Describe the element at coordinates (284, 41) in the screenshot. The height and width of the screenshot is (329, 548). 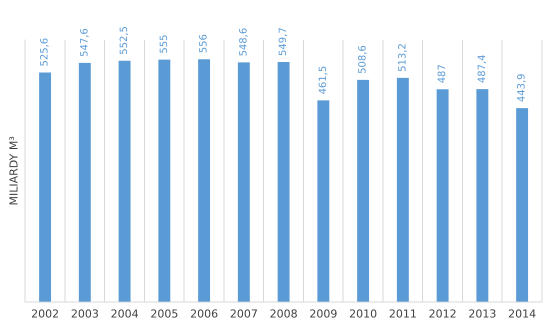
I see `data-label: 549,7` at that location.